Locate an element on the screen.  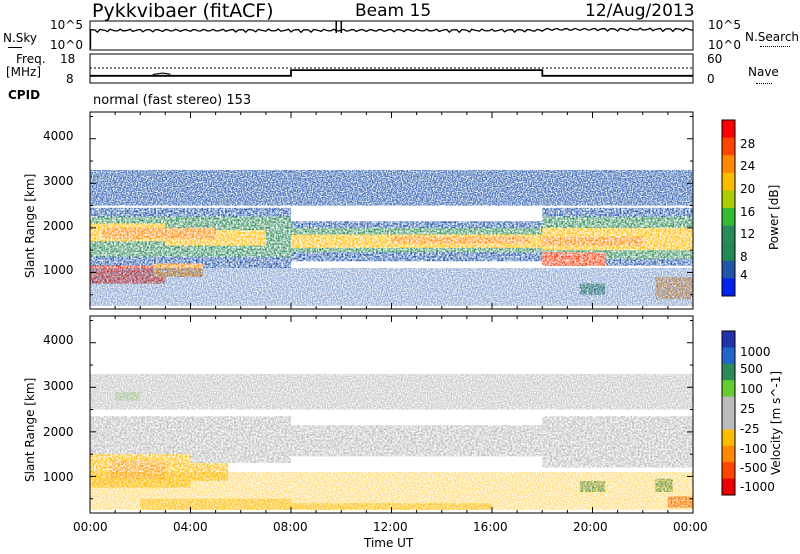
noise-left-tick-bottom: 10^0 is located at coordinates (66, 45).